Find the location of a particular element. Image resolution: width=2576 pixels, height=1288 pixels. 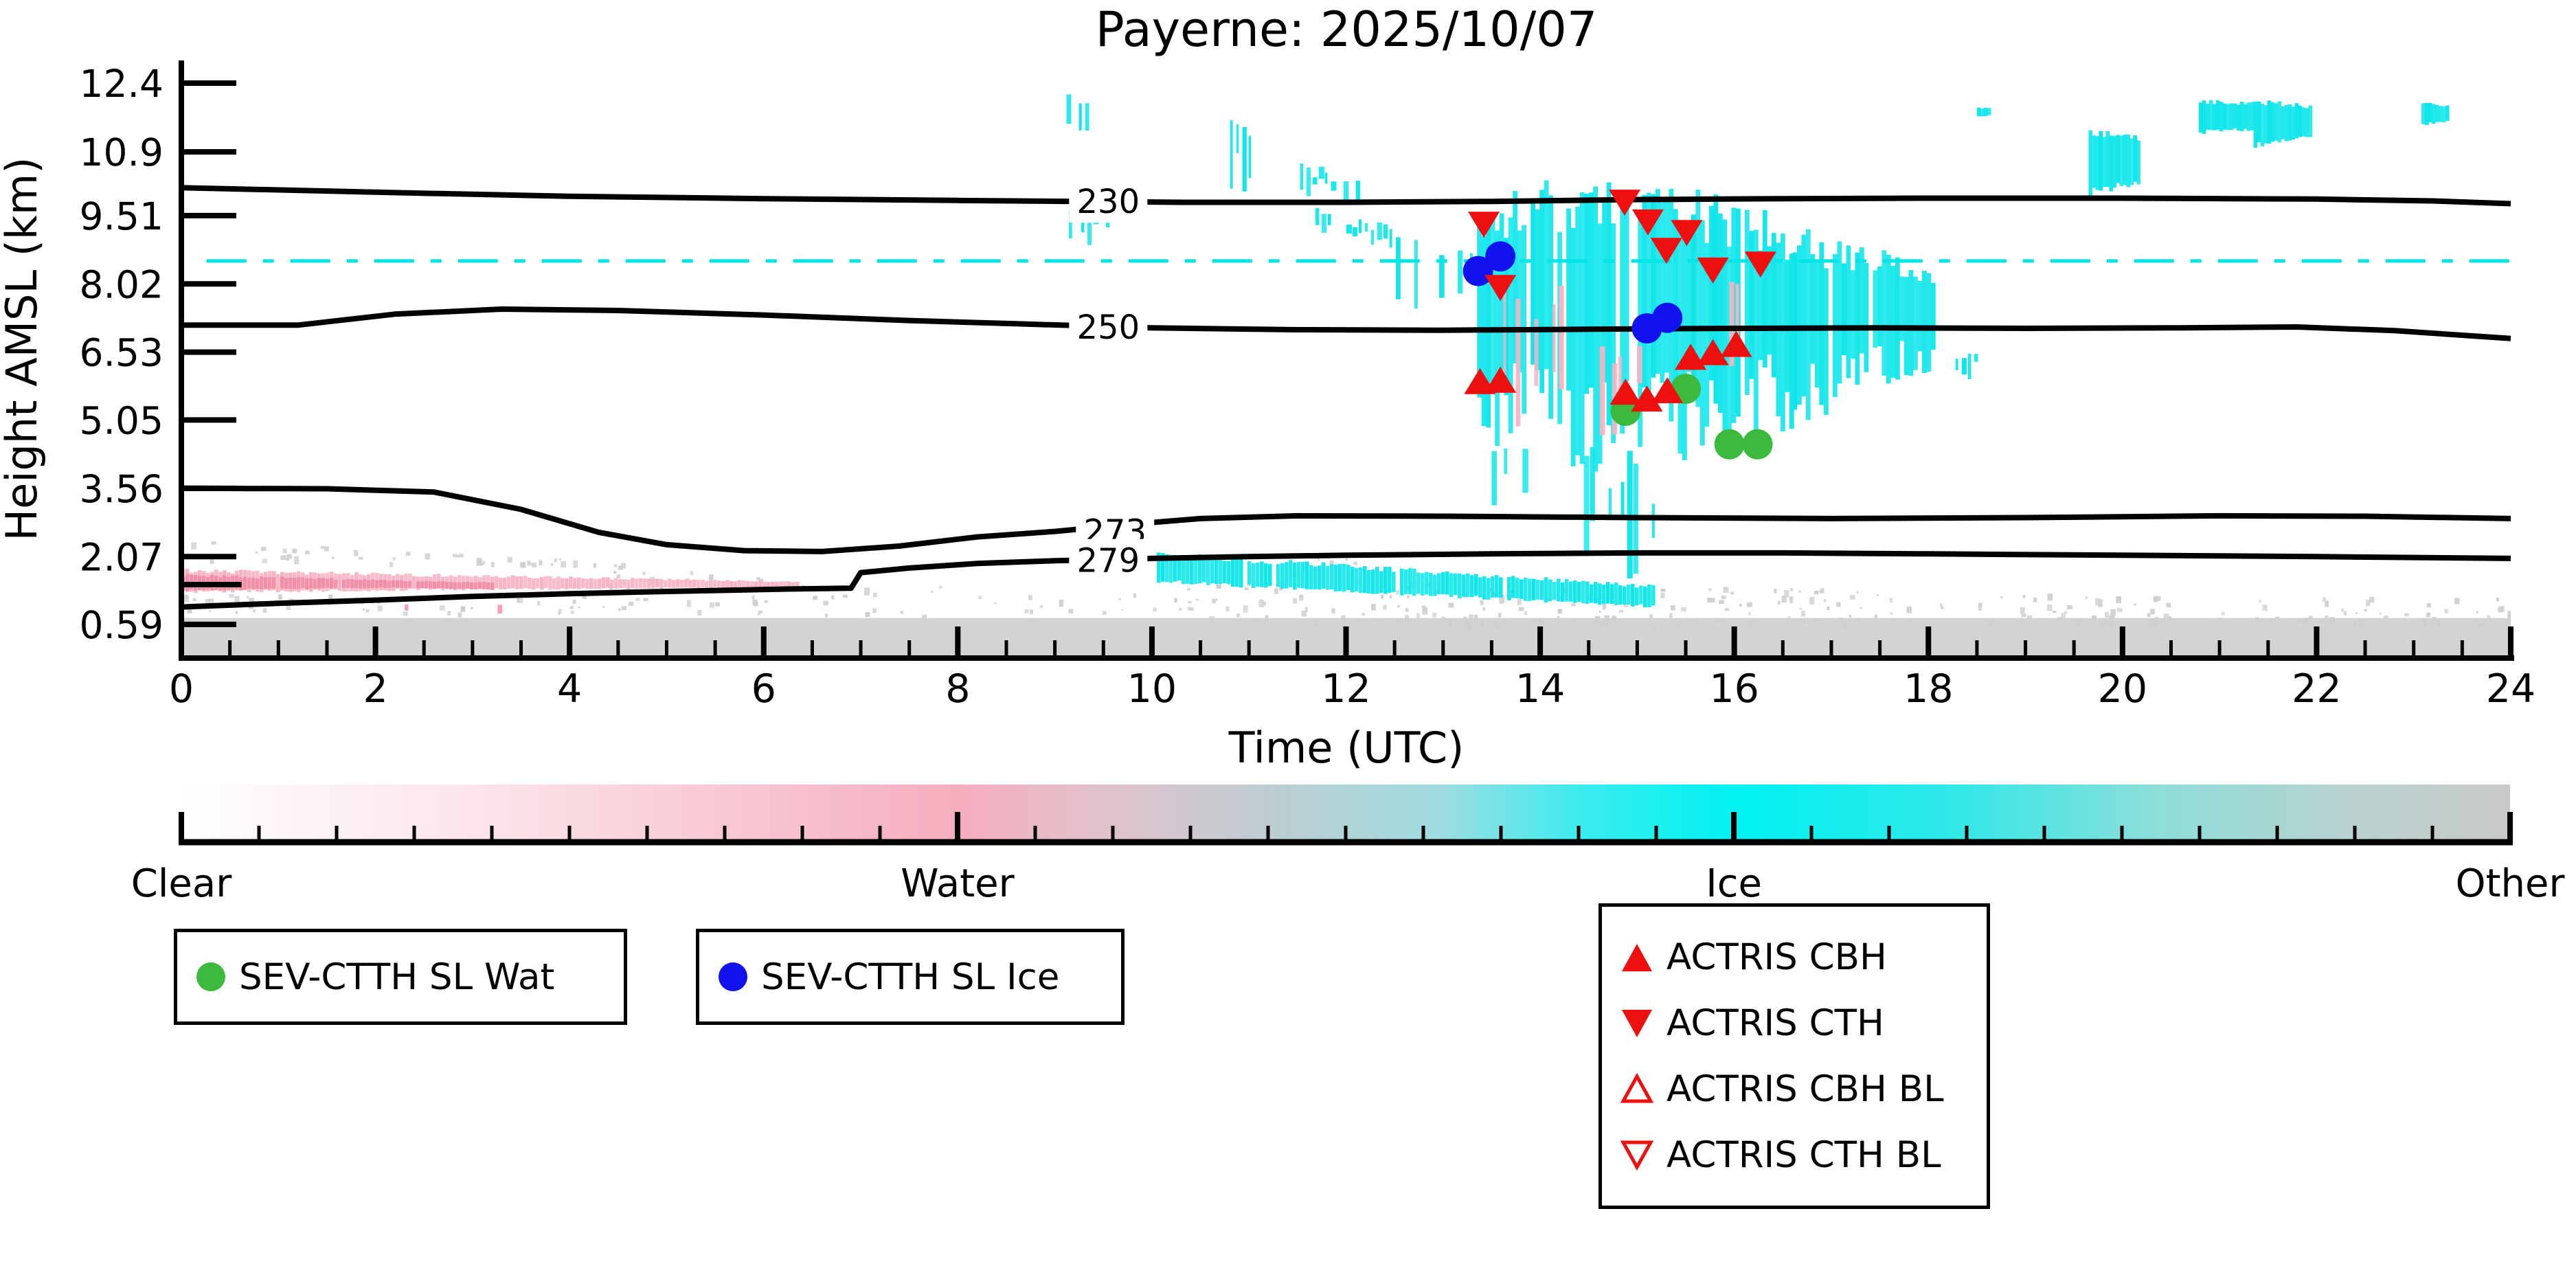

y-tick-label: 0.59 is located at coordinates (121, 625).